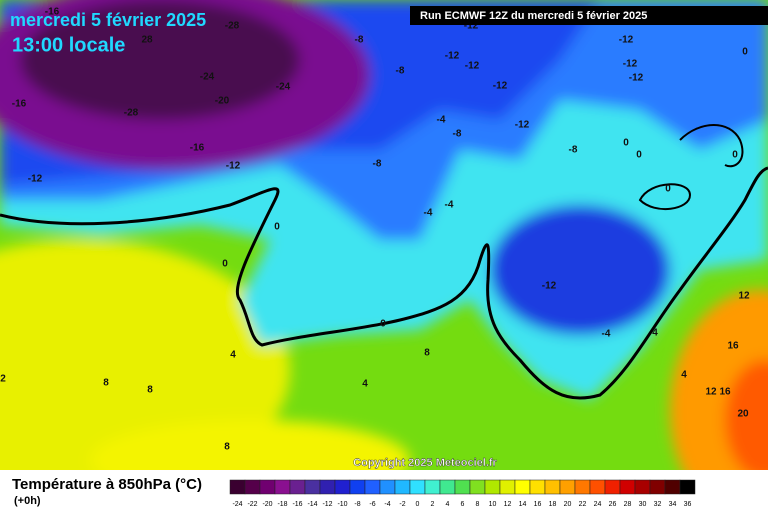 This screenshot has height=512, width=768. What do you see at coordinates (598, 504) in the screenshot?
I see `colorbar-tick-label: 24` at bounding box center [598, 504].